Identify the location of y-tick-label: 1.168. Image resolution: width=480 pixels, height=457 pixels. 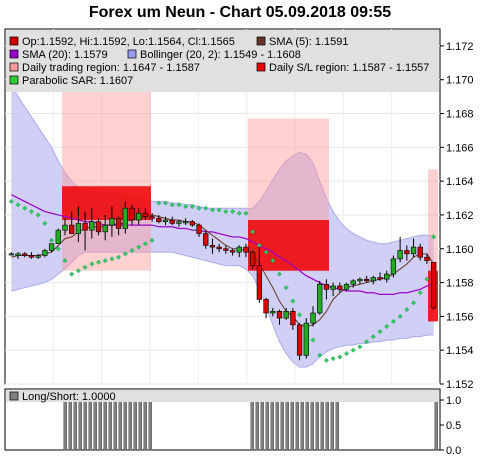
(460, 115).